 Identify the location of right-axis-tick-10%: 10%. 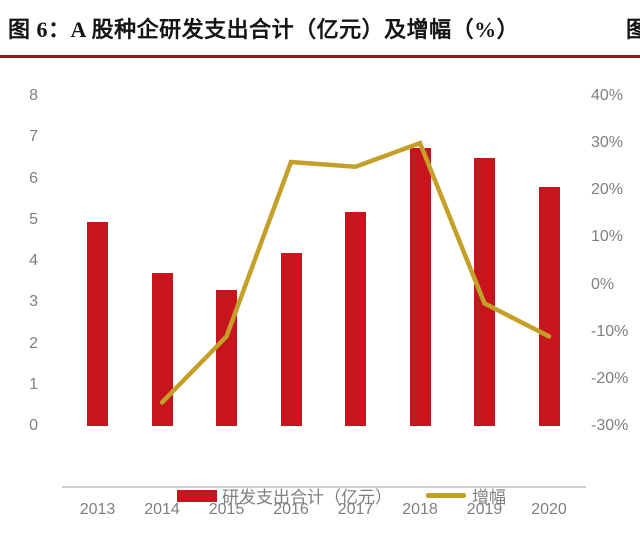
(607, 237).